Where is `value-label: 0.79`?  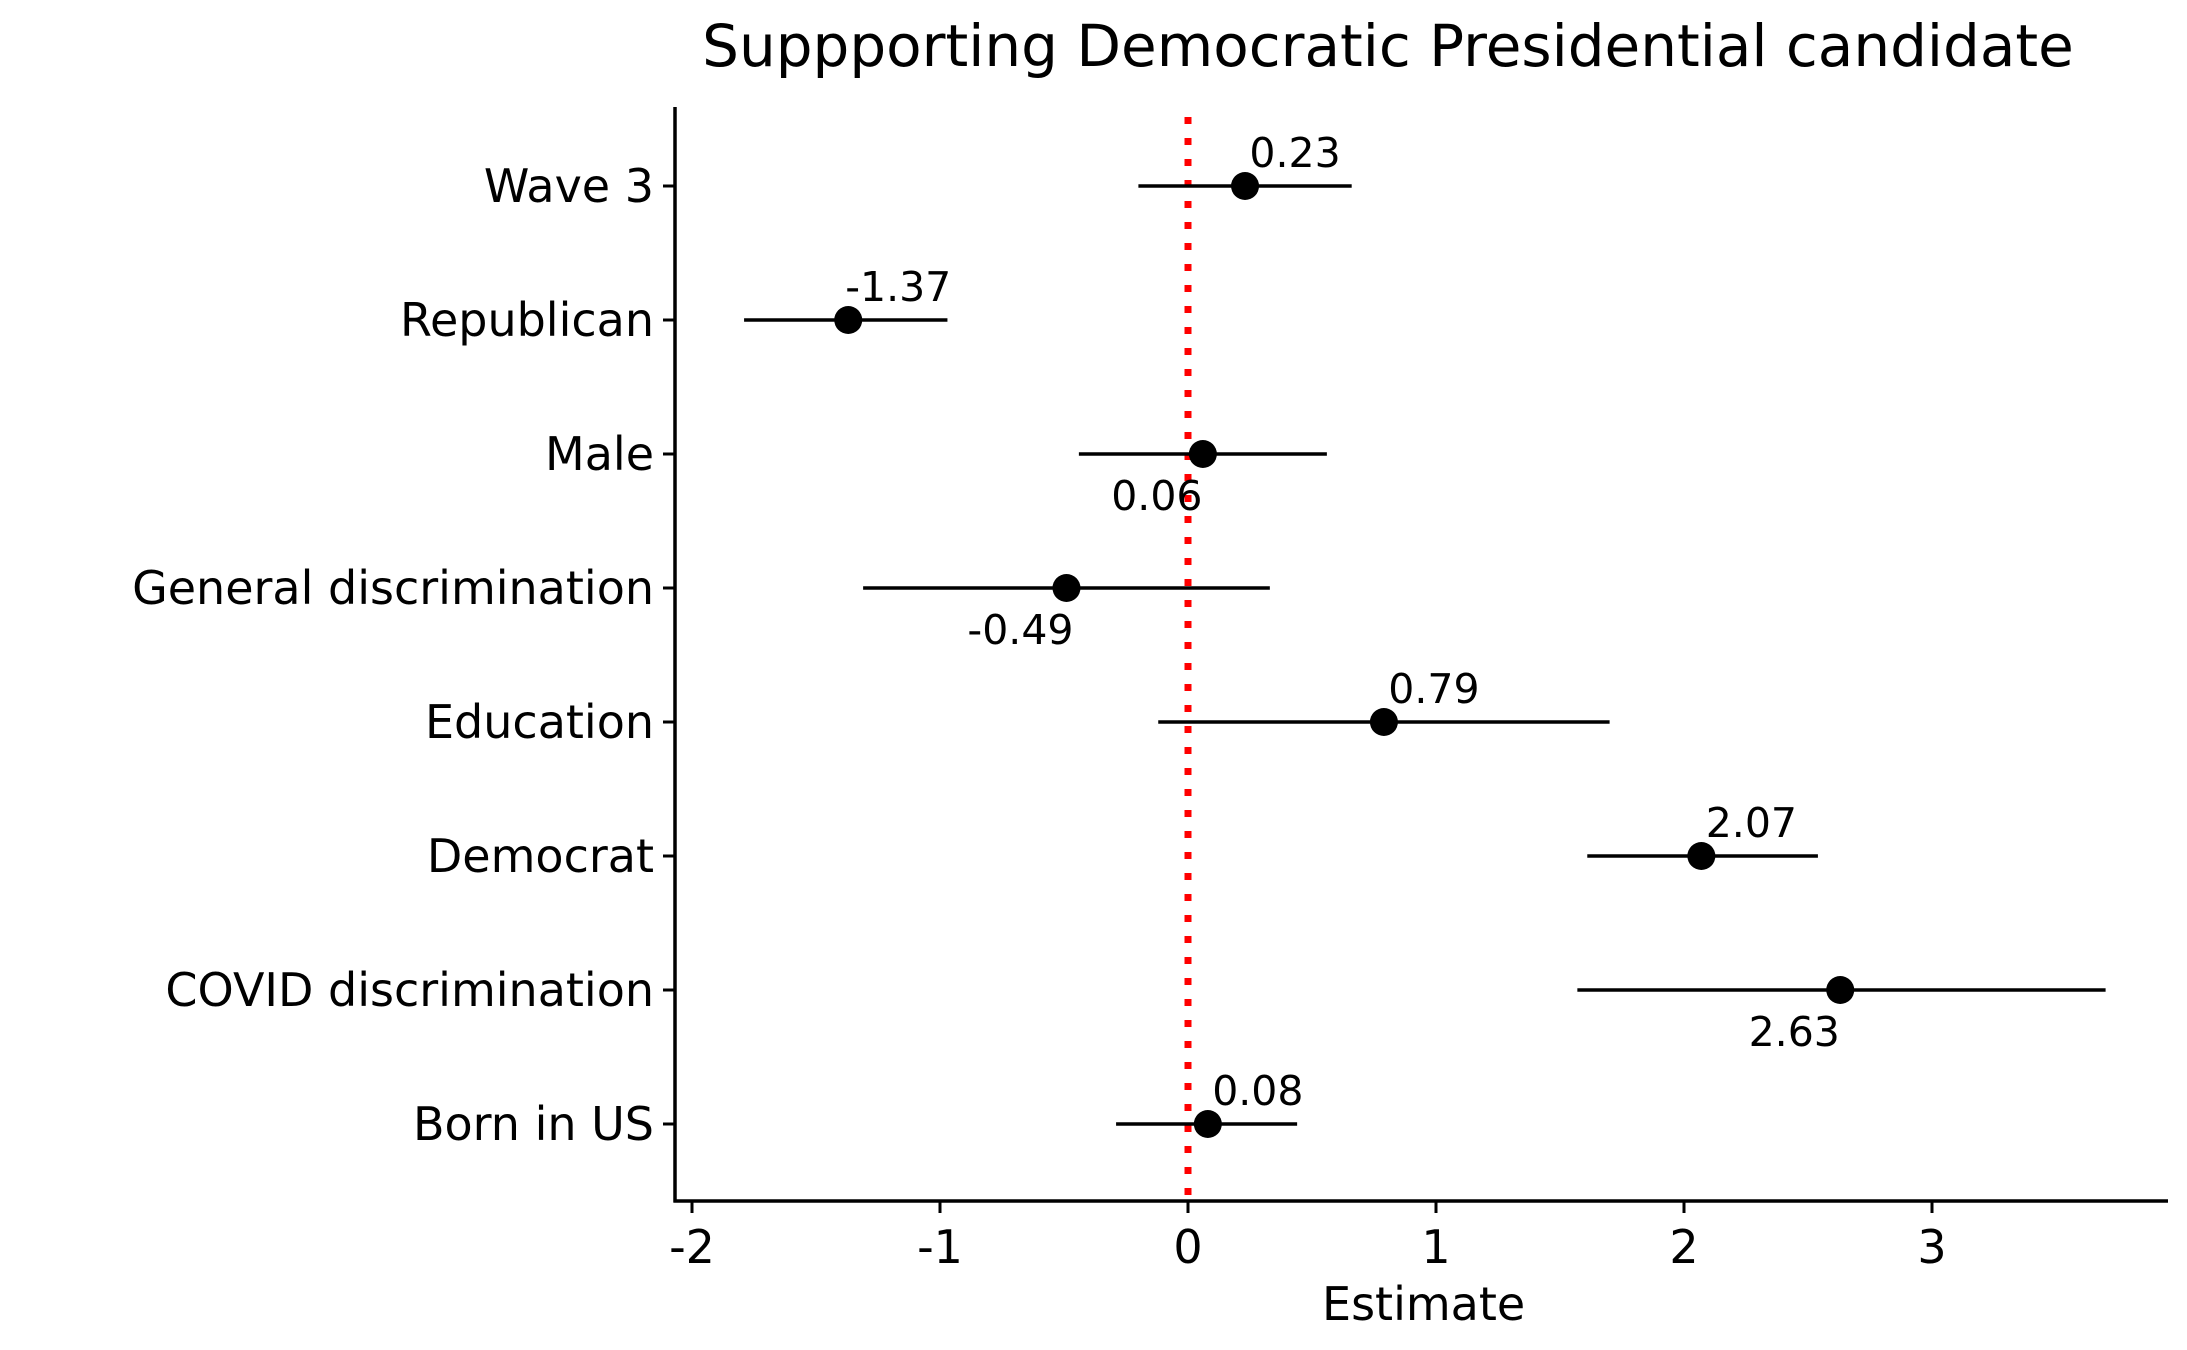
value-label: 0.79 is located at coordinates (1433, 689).